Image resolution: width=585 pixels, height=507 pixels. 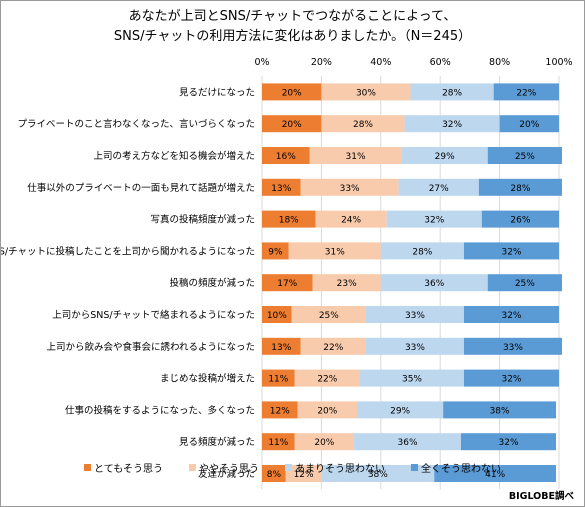 I want to click on data-label: 10%, so click(x=277, y=316).